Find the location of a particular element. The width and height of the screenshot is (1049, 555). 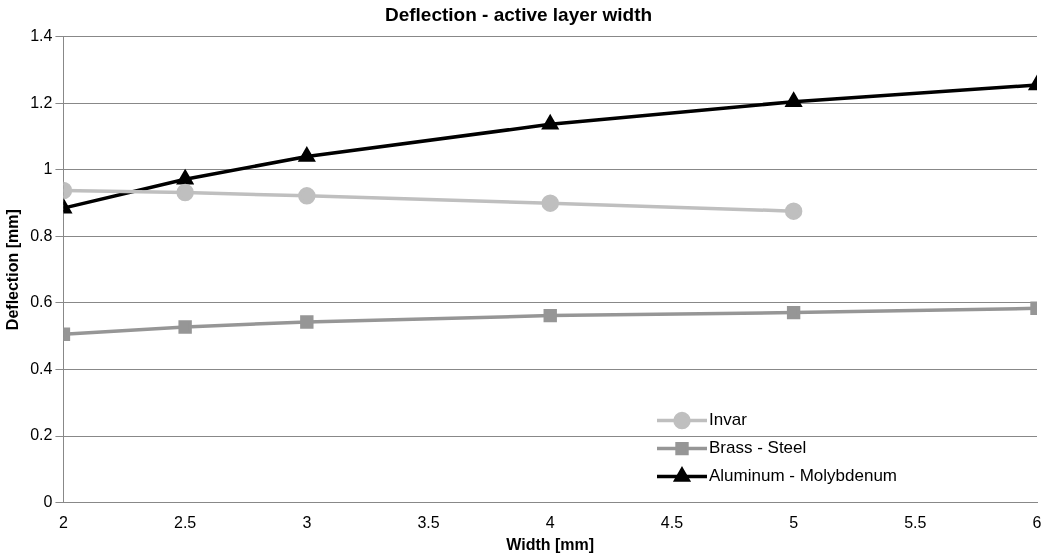

y-tick-label: 0.4 is located at coordinates (41, 368).